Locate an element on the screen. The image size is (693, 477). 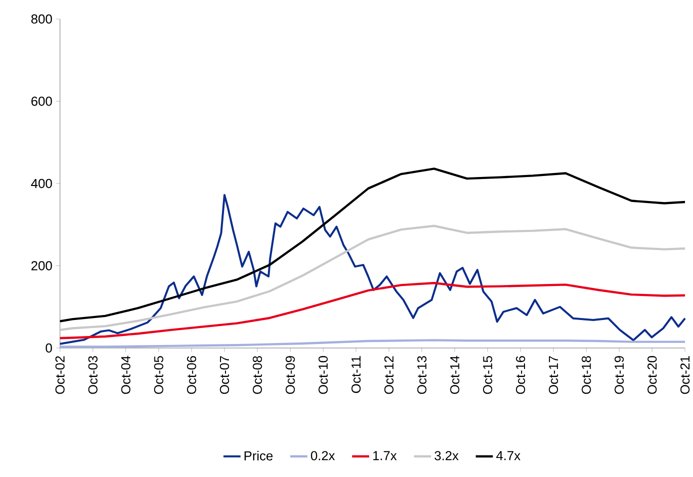
legend-label: 4.7x is located at coordinates (508, 455).